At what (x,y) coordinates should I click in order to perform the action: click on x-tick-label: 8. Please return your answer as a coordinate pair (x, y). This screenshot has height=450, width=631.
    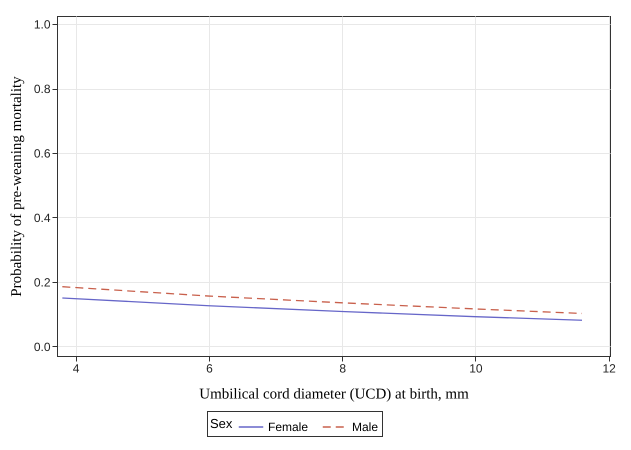
    Looking at the image, I should click on (342, 369).